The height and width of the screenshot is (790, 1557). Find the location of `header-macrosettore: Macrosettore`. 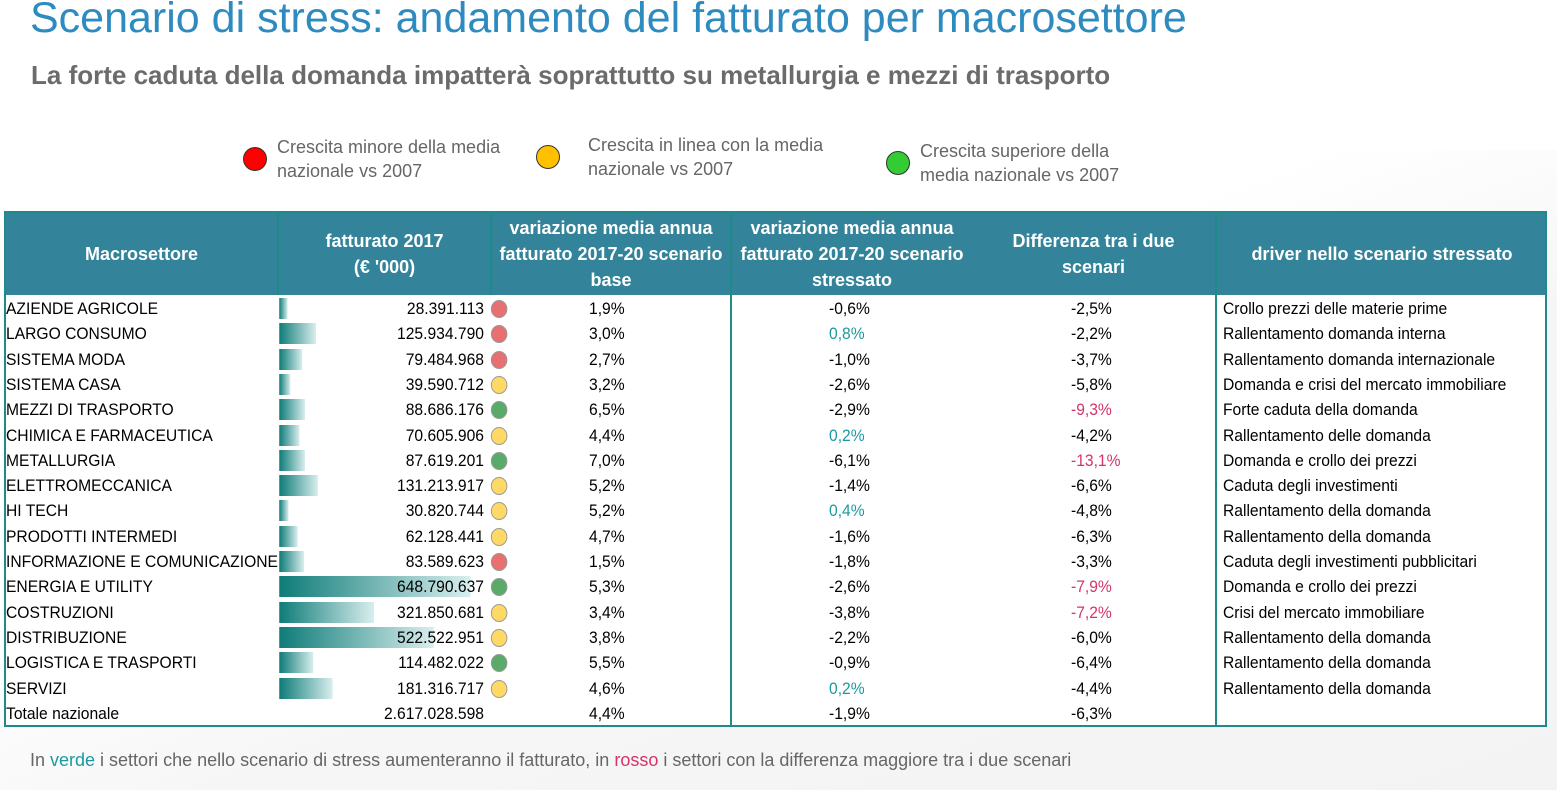

header-macrosettore: Macrosettore is located at coordinates (142, 254).